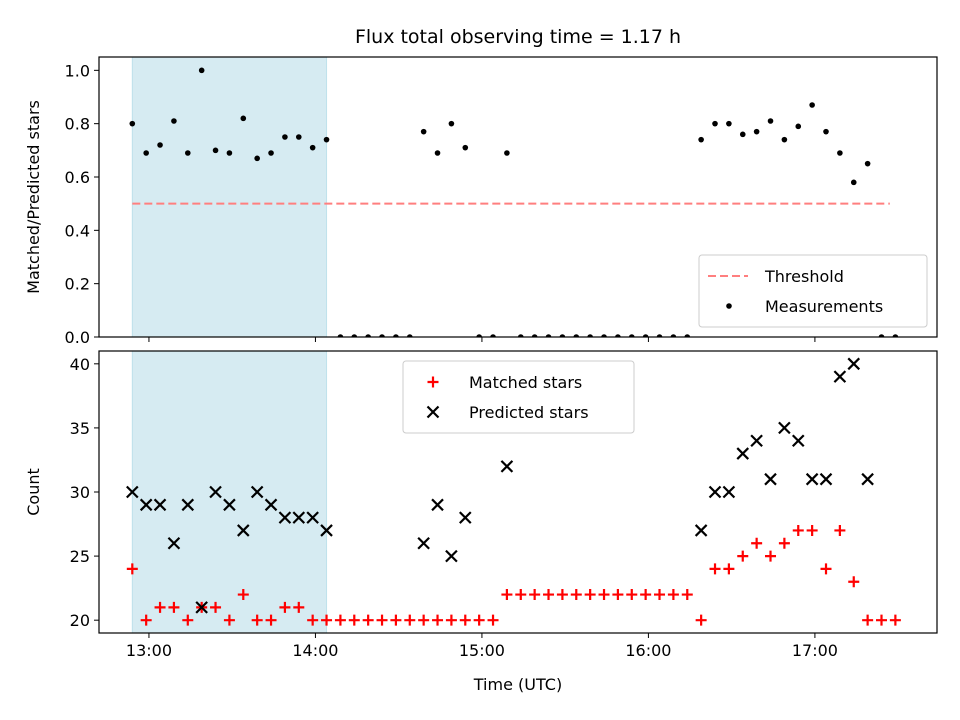 This screenshot has height=720, width=960. What do you see at coordinates (80, 492) in the screenshot?
I see `y-tick-label: 30` at bounding box center [80, 492].